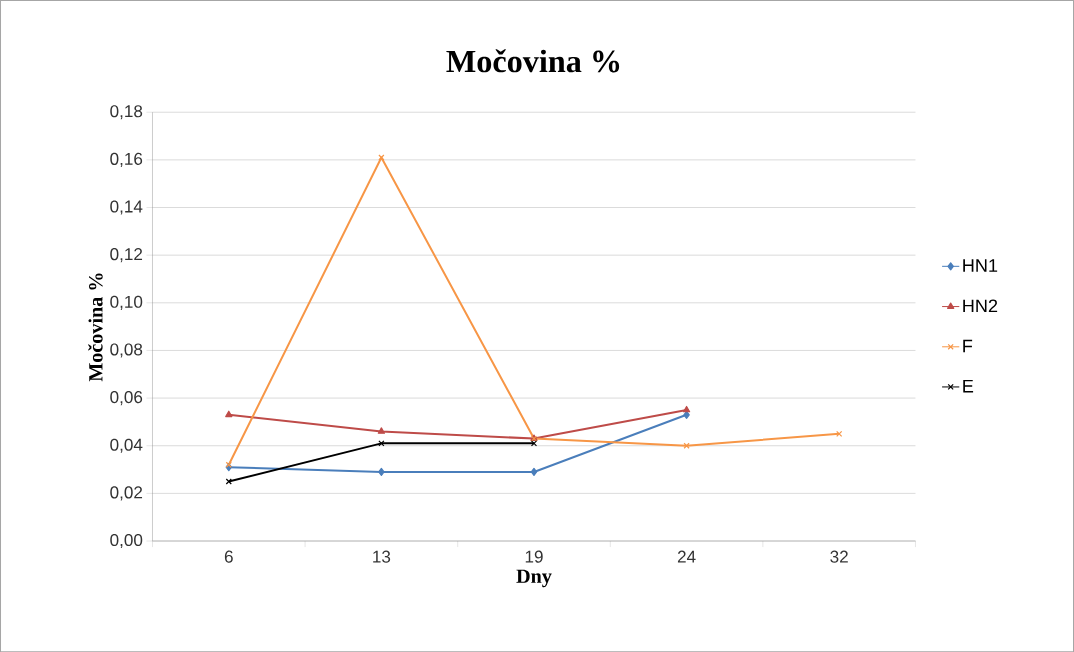 The image size is (1074, 652). I want to click on y-tick-label: 0,18, so click(126, 112).